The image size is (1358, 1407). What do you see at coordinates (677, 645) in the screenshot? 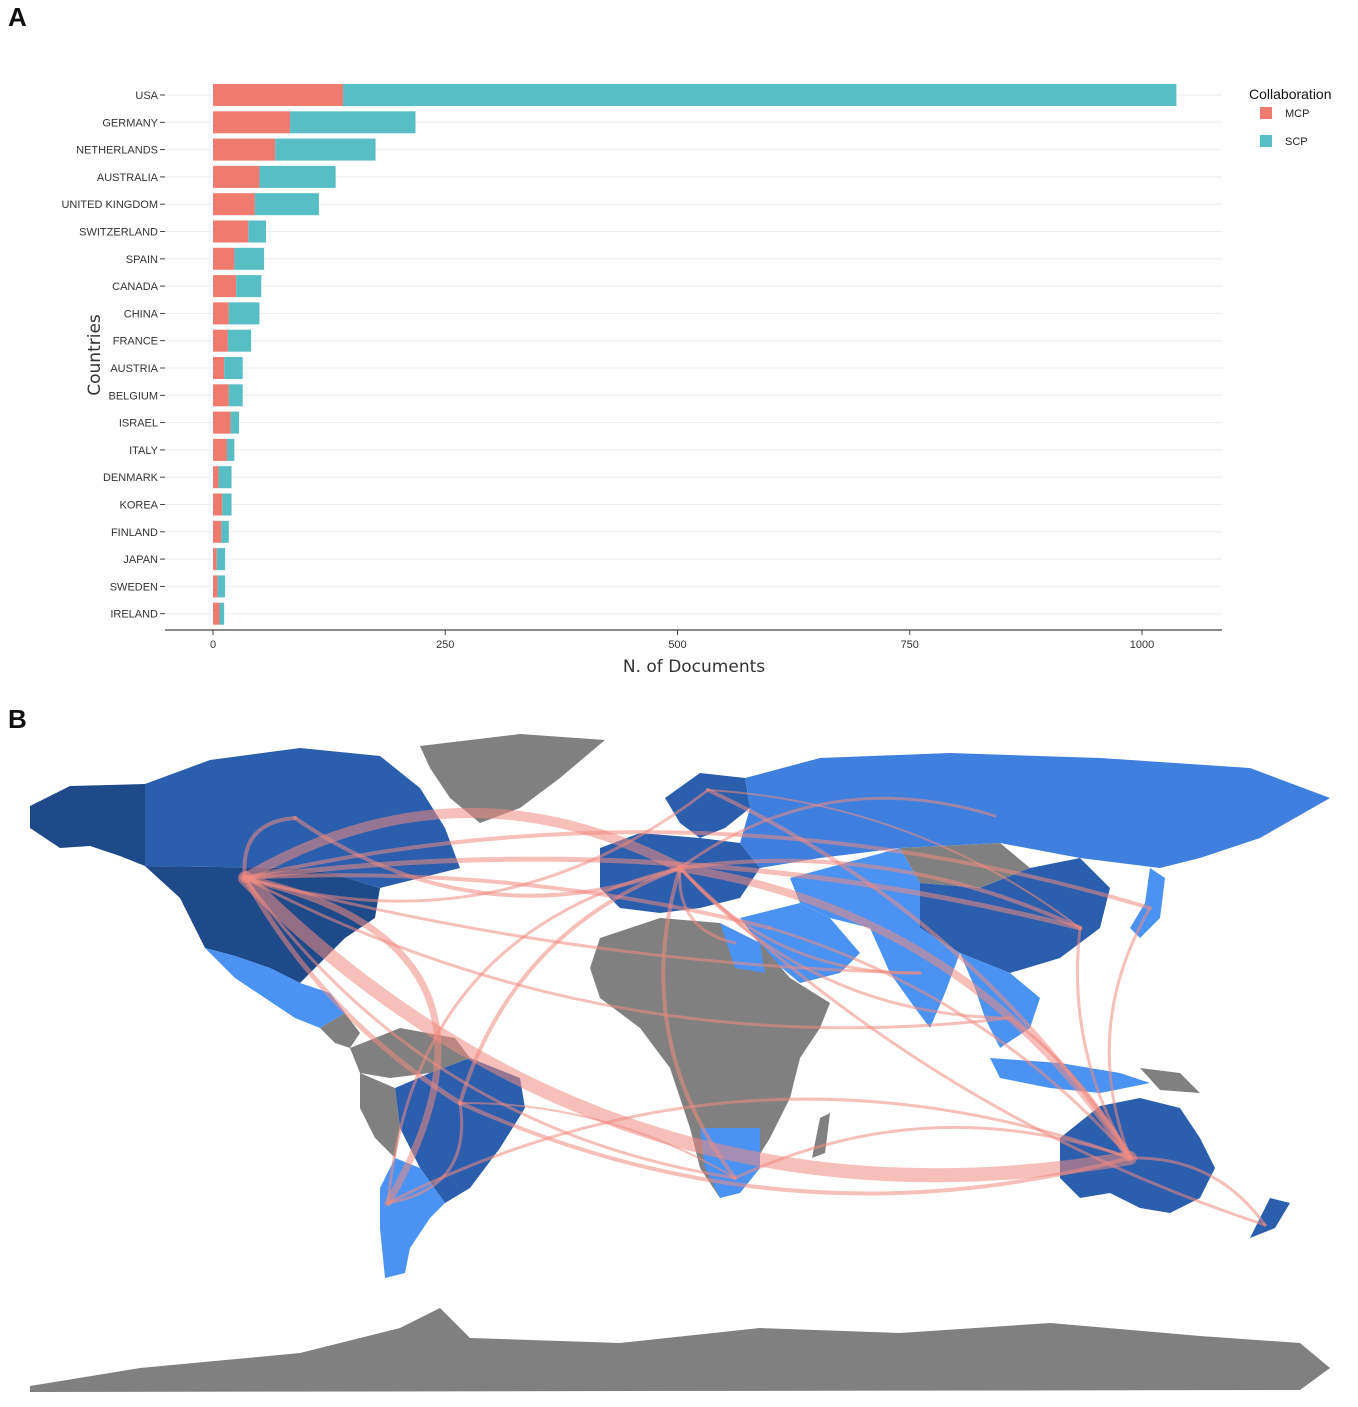
I see `x-tick-label: 500` at bounding box center [677, 645].